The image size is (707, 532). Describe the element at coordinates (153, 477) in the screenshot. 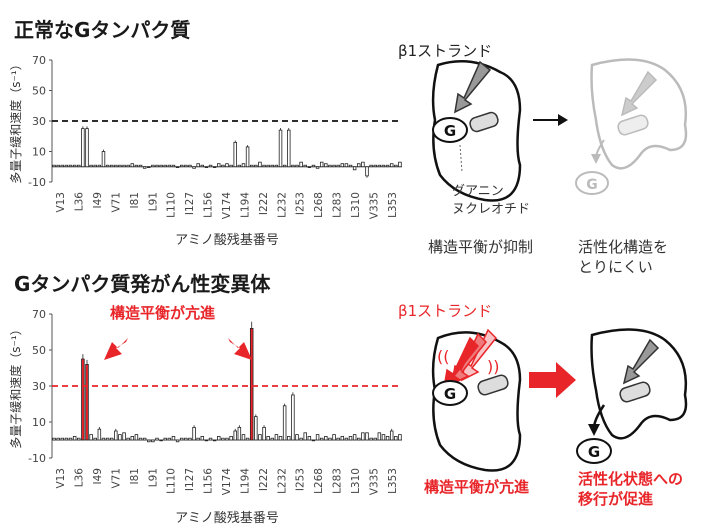

I see `x-tick-label: L91` at that location.